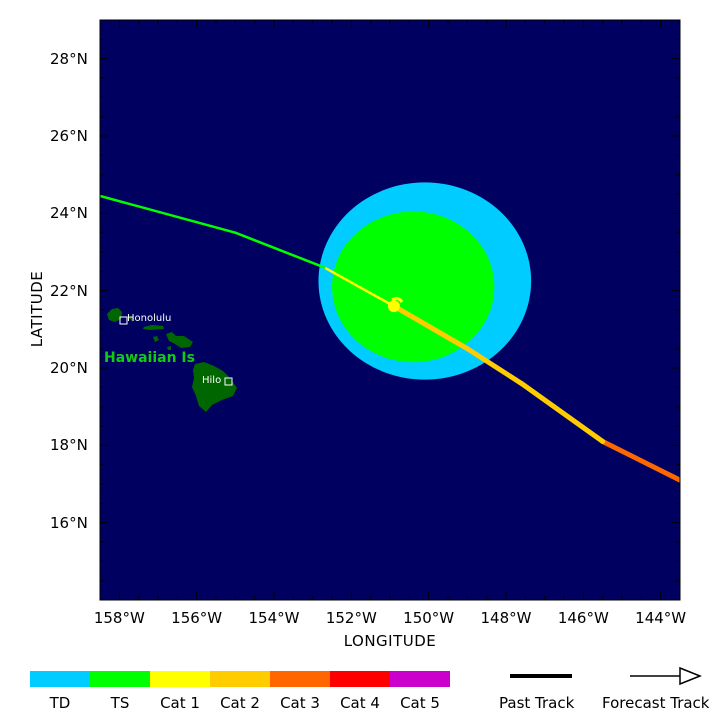 This screenshot has width=720, height=712. Describe the element at coordinates (583, 618) in the screenshot. I see `x-tick-label: 146°W` at that location.